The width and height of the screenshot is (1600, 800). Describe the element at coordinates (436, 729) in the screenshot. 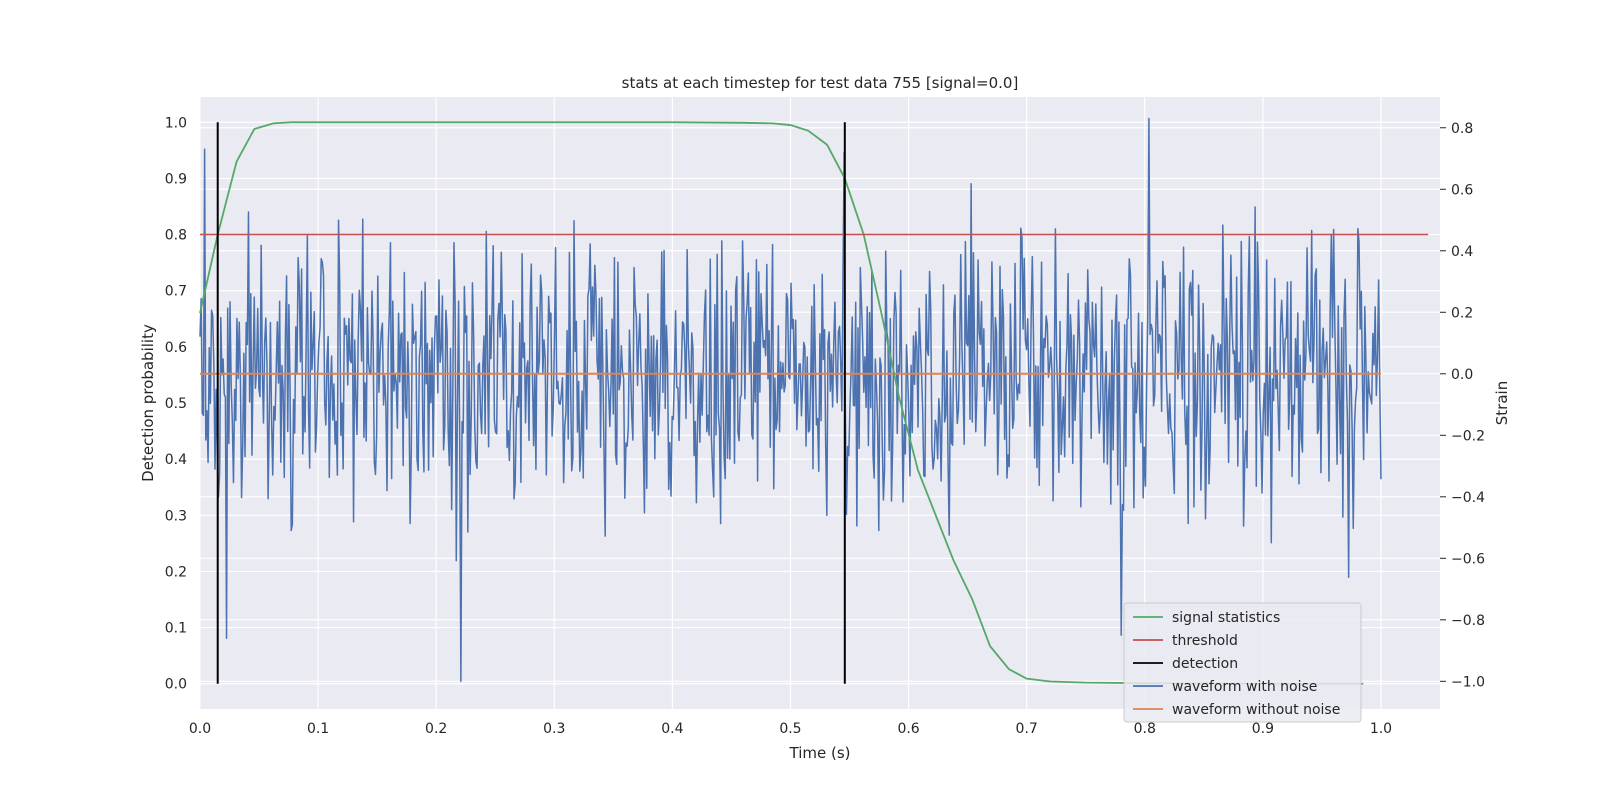

I see `x-tick-label: 0.2` at that location.